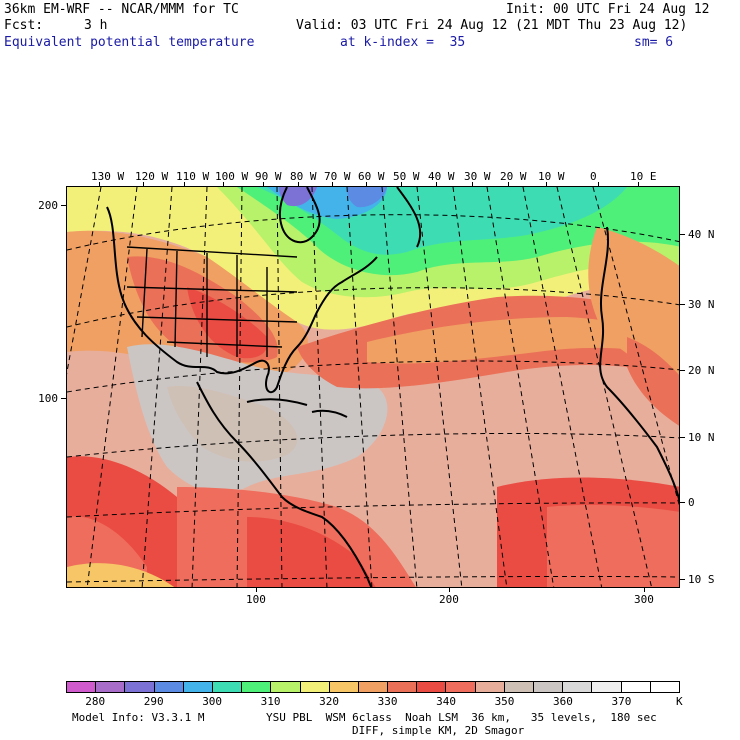 This screenshot has height=740, width=740. What do you see at coordinates (701, 370) in the screenshot?
I see `latitude-label: 20 N` at bounding box center [701, 370].